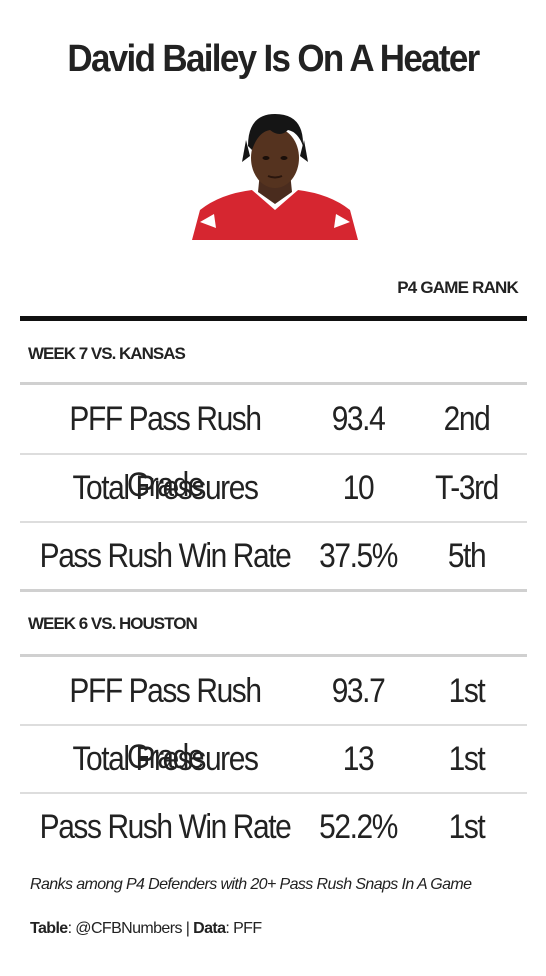  I want to click on stat-value: 13, so click(358, 759).